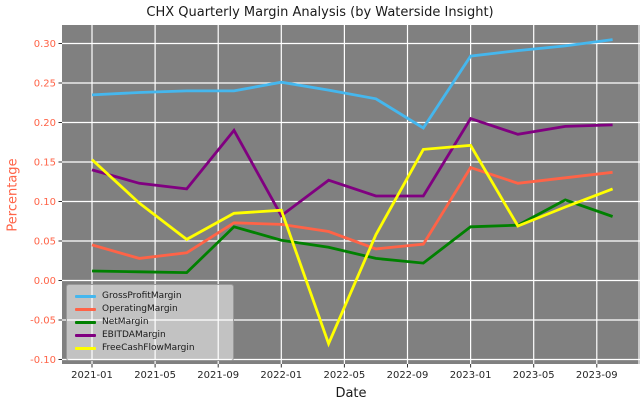 This screenshot has height=406, width=640. I want to click on legend-item: OperatingMargin, so click(150, 309).